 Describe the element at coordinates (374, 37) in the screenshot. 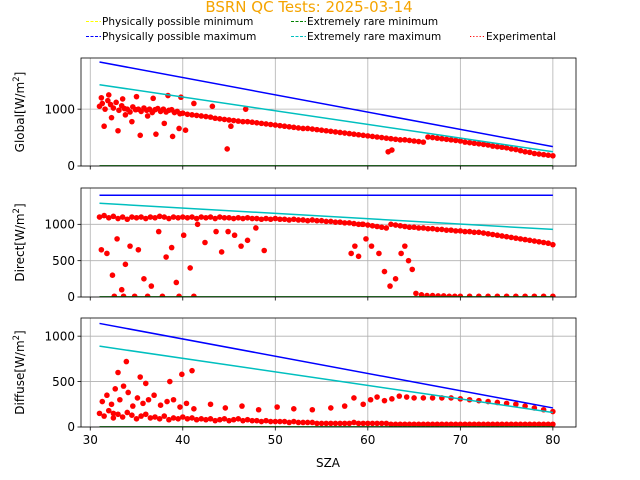

I see `legend-label: Extremely rare maximum` at that location.